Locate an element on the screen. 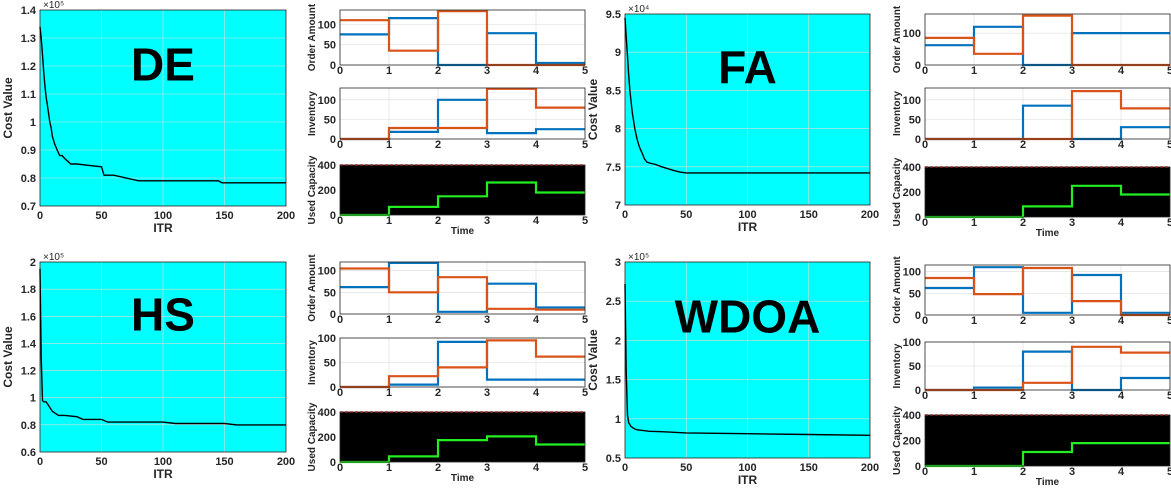 The width and height of the screenshot is (1171, 497). y-axis-label: Used Capacity is located at coordinates (897, 440).